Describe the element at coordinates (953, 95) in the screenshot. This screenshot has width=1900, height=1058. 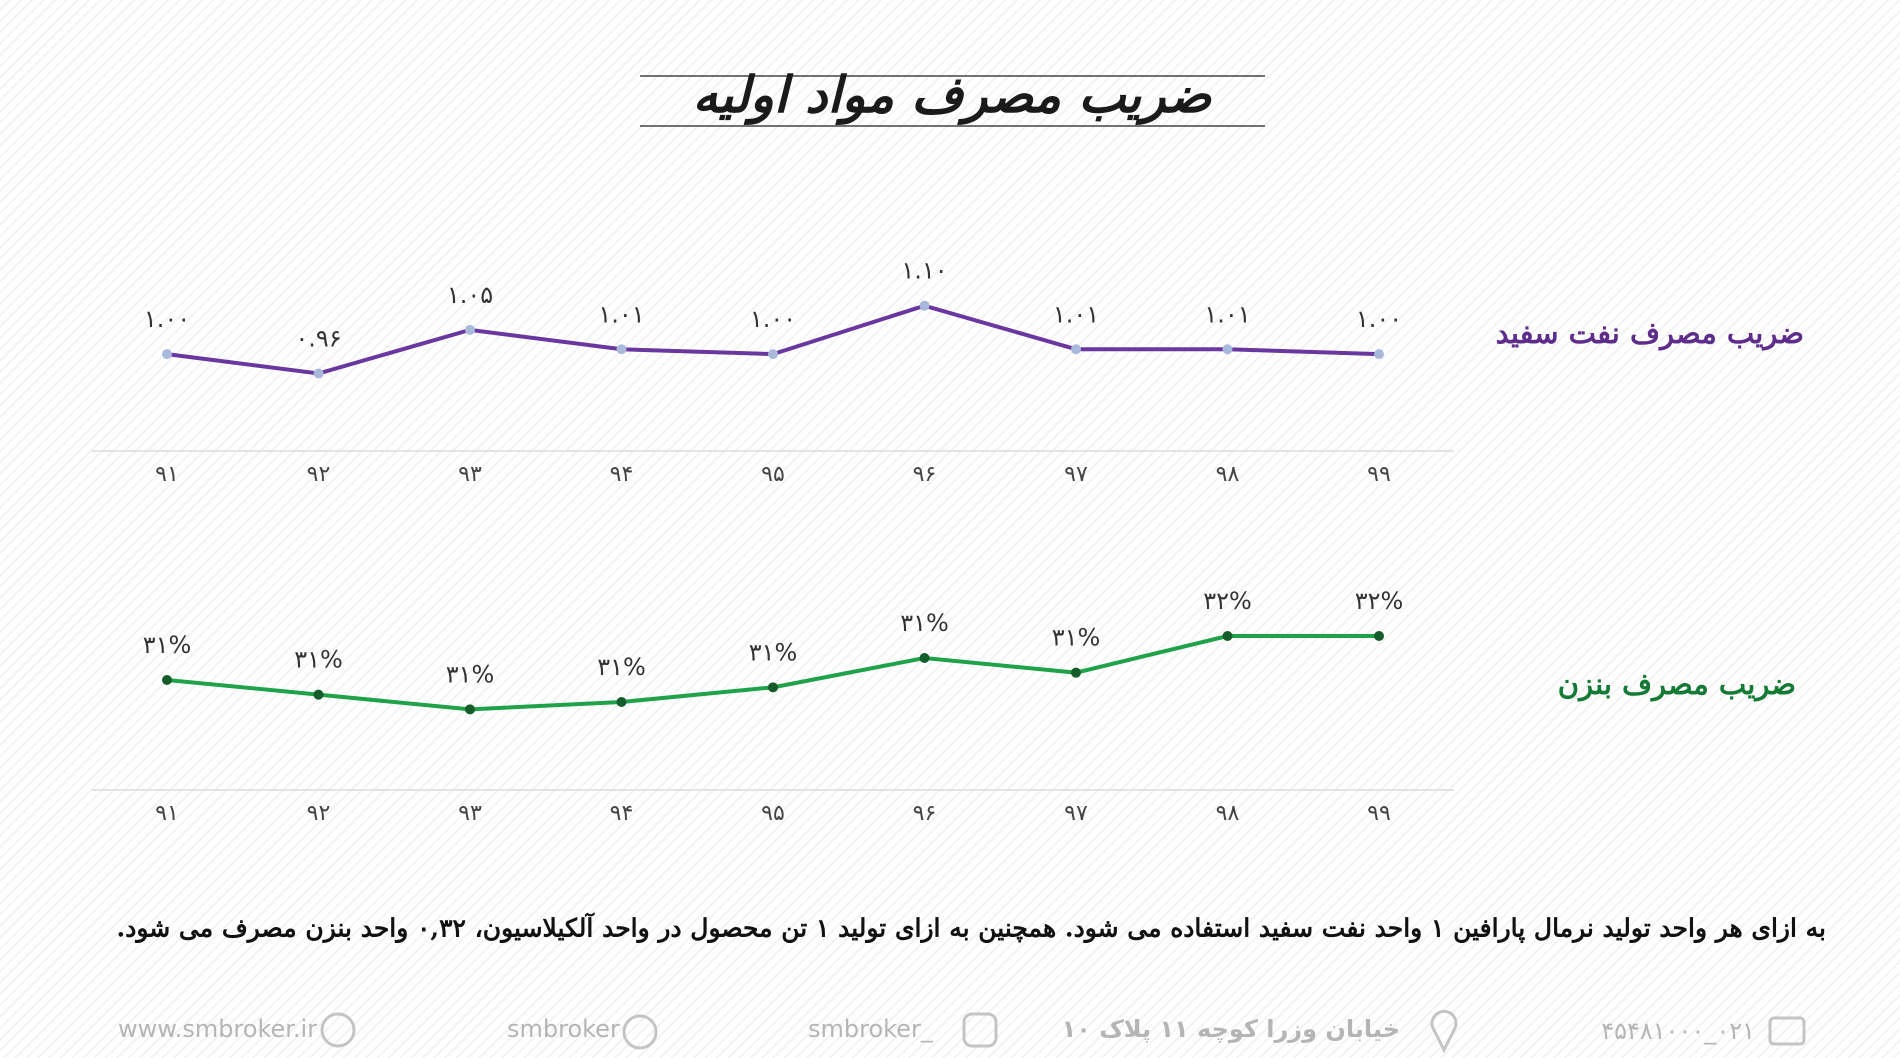
I see `page-title: ضریب مصرف مواد اولیه` at that location.